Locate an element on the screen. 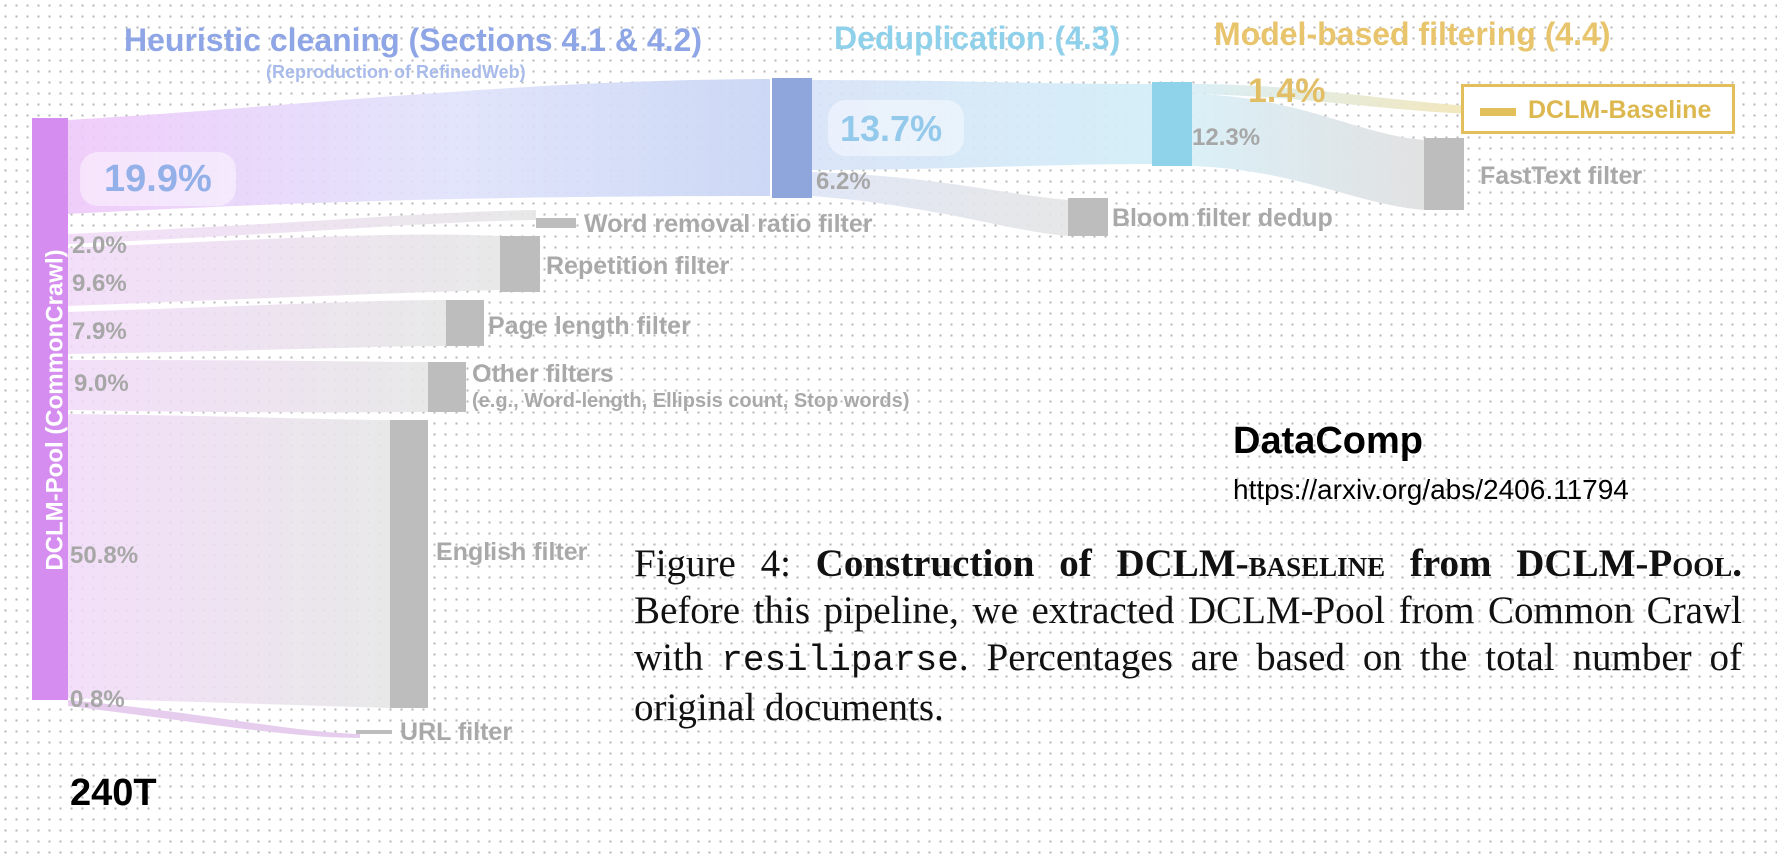 This screenshot has width=1777, height=854. url-label: URL filter is located at coordinates (456, 732).